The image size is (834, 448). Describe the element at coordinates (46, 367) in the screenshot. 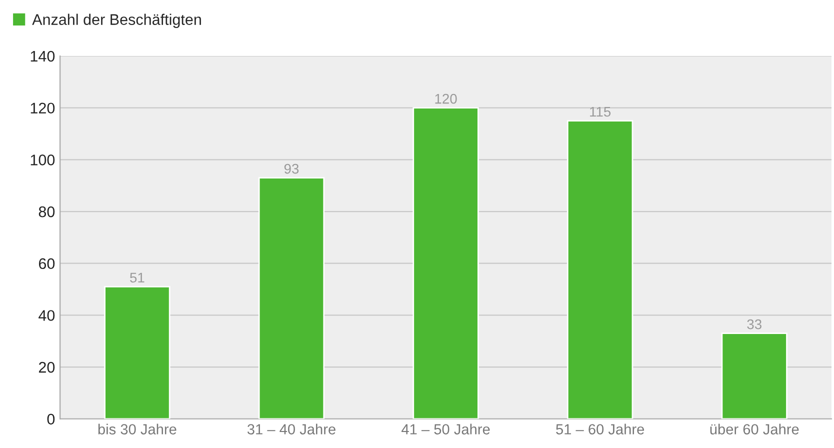

I see `y-tick-label: 20` at that location.